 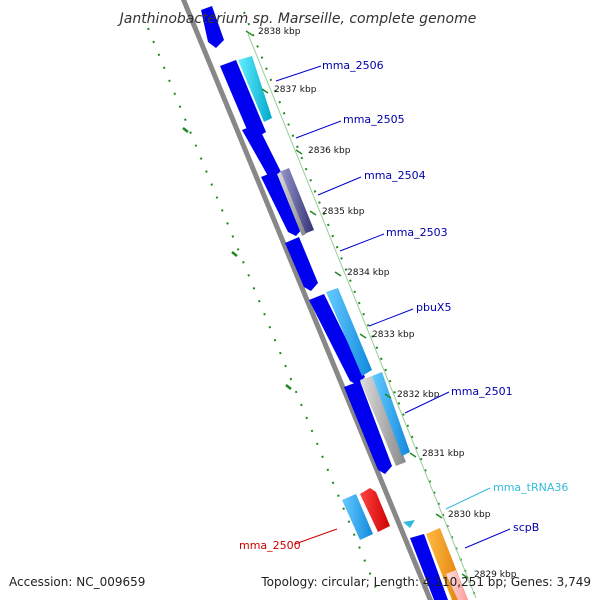 I want to click on kbp-label: 2837 kbp, so click(x=295, y=90).